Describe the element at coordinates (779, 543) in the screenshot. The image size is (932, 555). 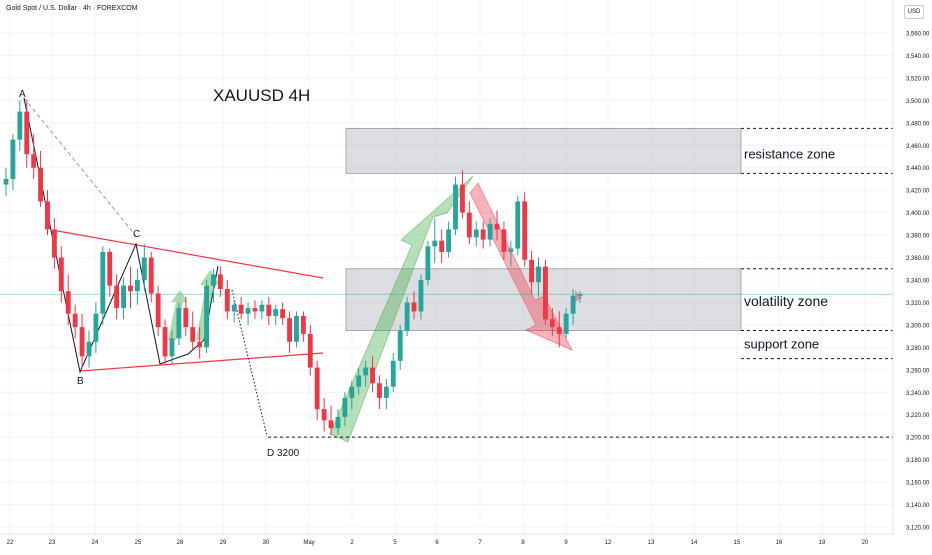
I see `time-tick-label: 16` at that location.